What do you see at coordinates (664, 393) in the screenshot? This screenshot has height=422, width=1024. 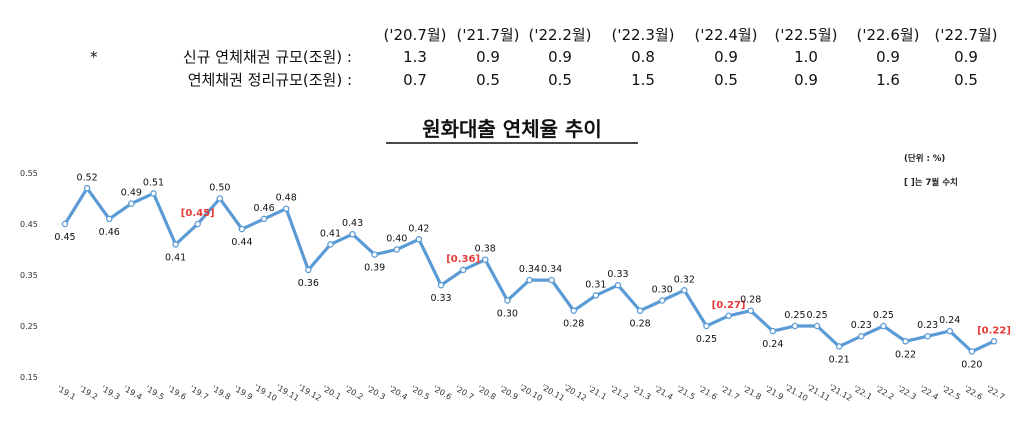 I see `x-tick-label: '21.4` at bounding box center [664, 393].